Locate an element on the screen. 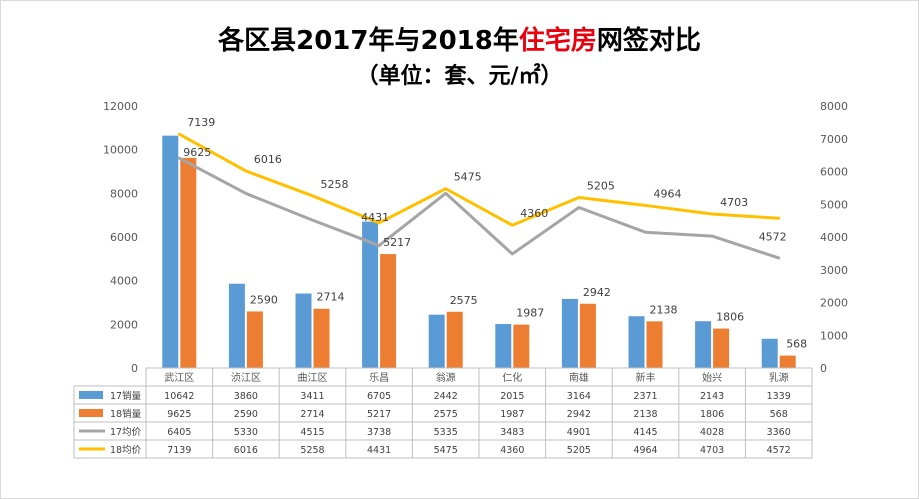 The height and width of the screenshot is (499, 919). x-tick-label: 乐昌 is located at coordinates (379, 378).